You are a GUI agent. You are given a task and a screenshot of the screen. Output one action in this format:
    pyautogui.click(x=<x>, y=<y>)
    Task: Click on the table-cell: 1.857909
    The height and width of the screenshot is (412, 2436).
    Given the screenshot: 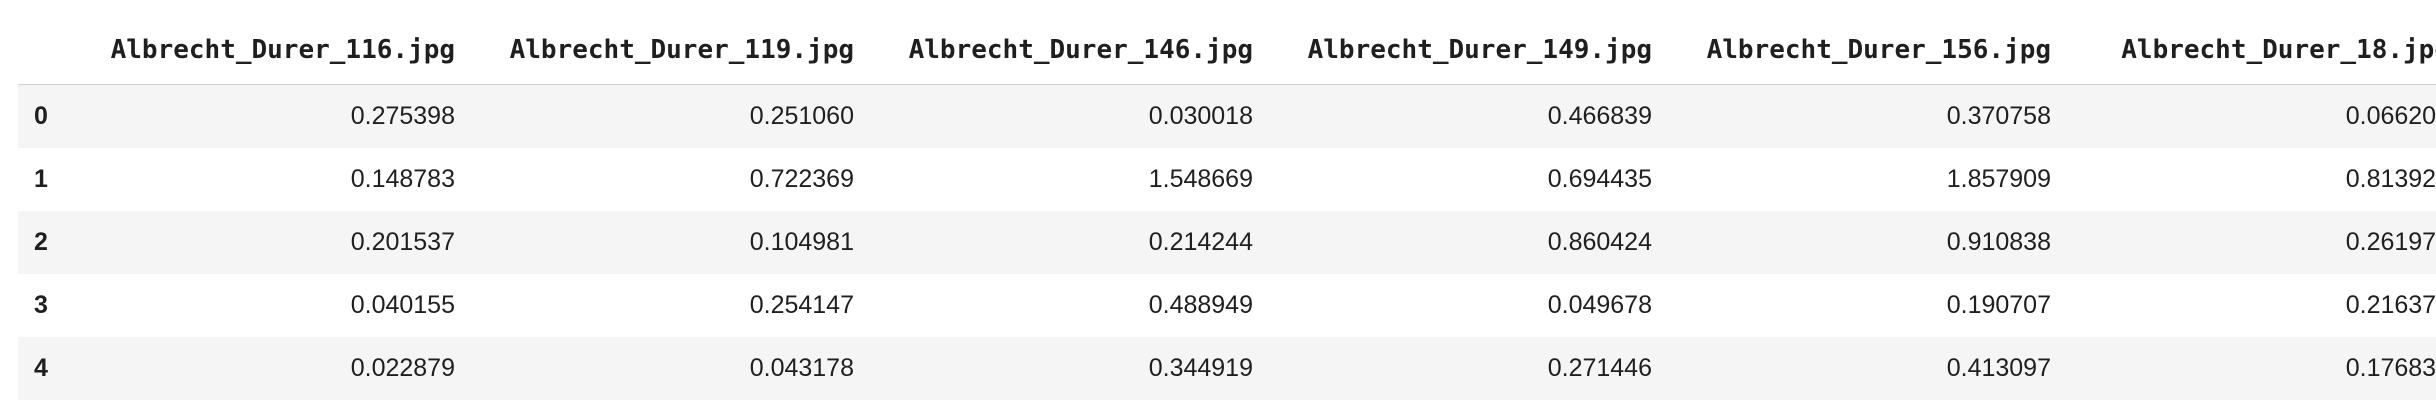 What is the action you would take?
    pyautogui.click(x=1998, y=178)
    